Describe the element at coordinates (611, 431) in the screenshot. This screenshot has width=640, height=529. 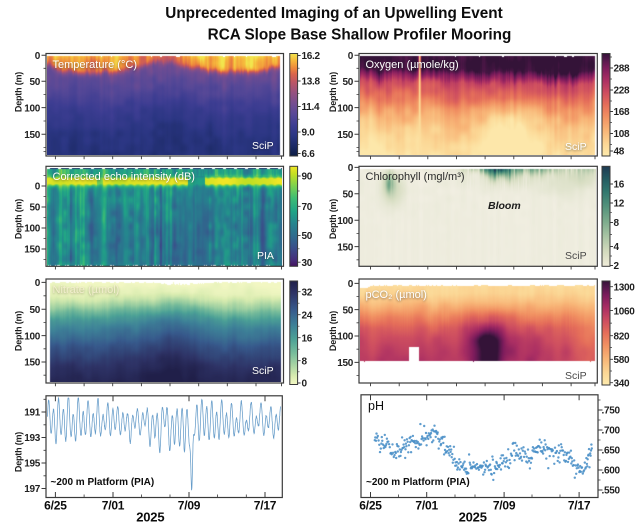
I see `svg-text: .700` at that location.